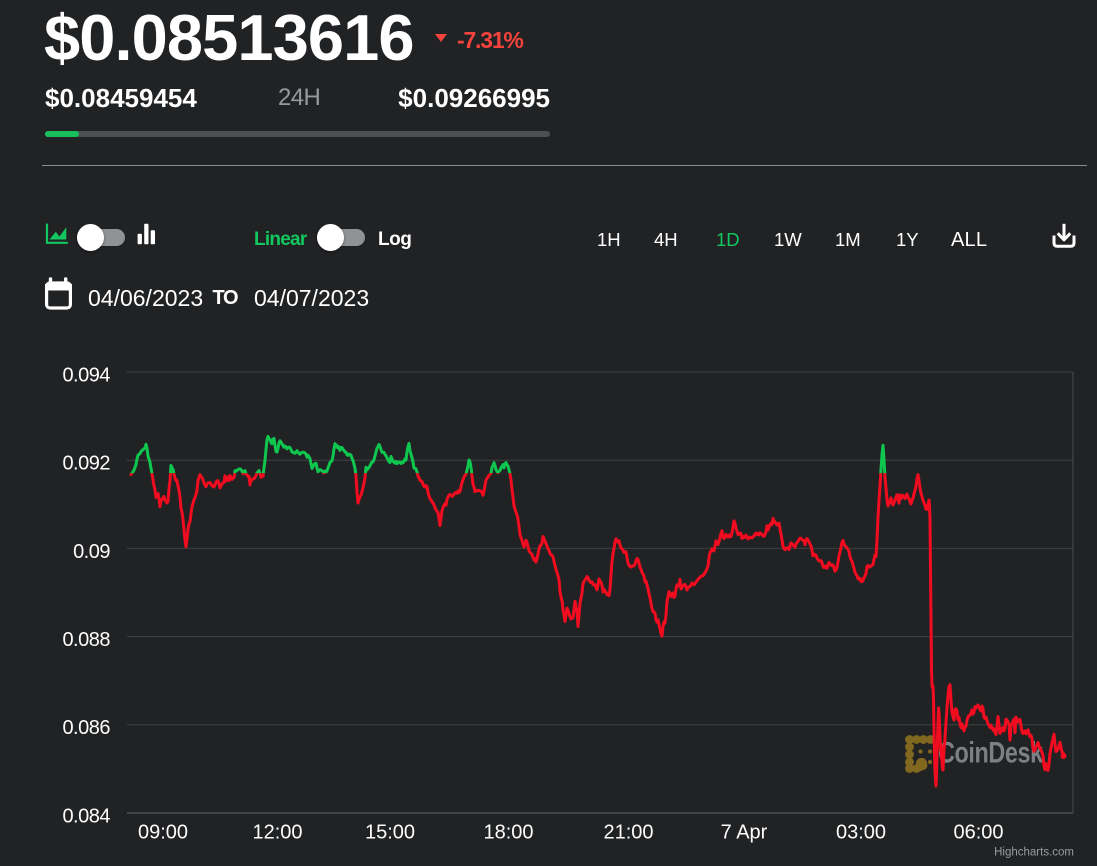  What do you see at coordinates (91, 552) in the screenshot?
I see `svg-text: 0.09` at bounding box center [91, 552].